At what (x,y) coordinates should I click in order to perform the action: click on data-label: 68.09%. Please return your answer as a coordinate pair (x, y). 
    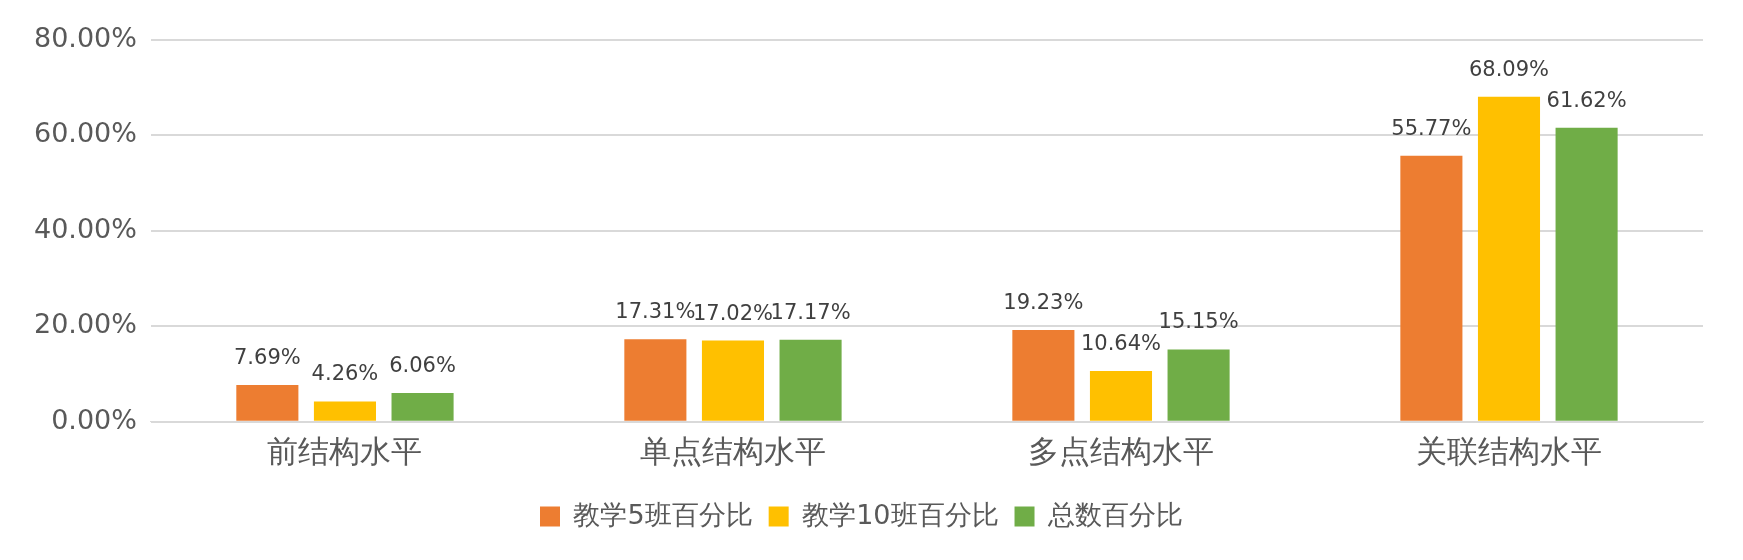
    Looking at the image, I should click on (1509, 68).